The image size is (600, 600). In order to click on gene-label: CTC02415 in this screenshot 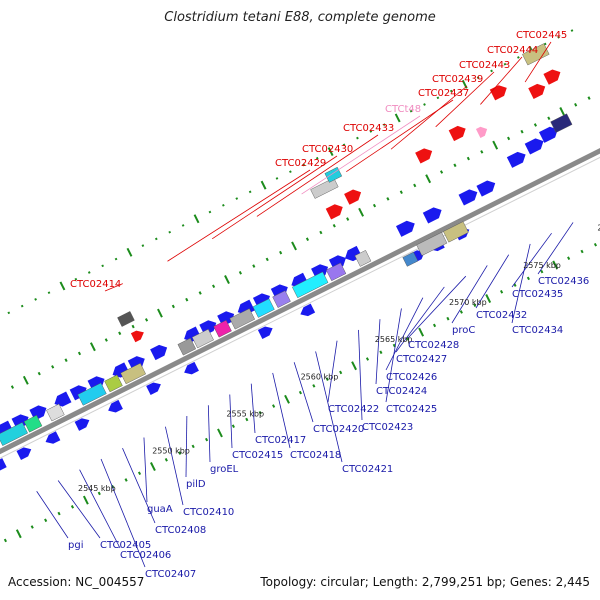, I will do `click(257, 455)`.